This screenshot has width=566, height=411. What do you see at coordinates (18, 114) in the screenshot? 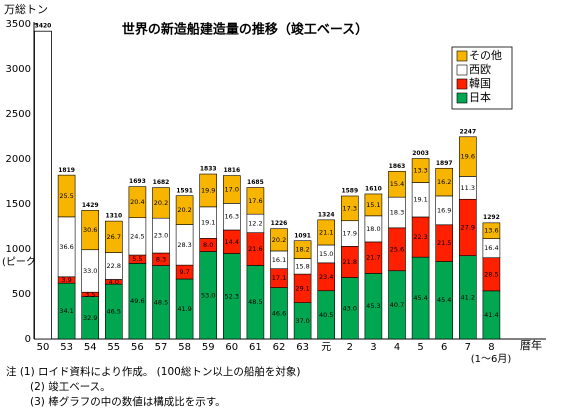
I see `y-tick-label: 2500` at bounding box center [18, 114].